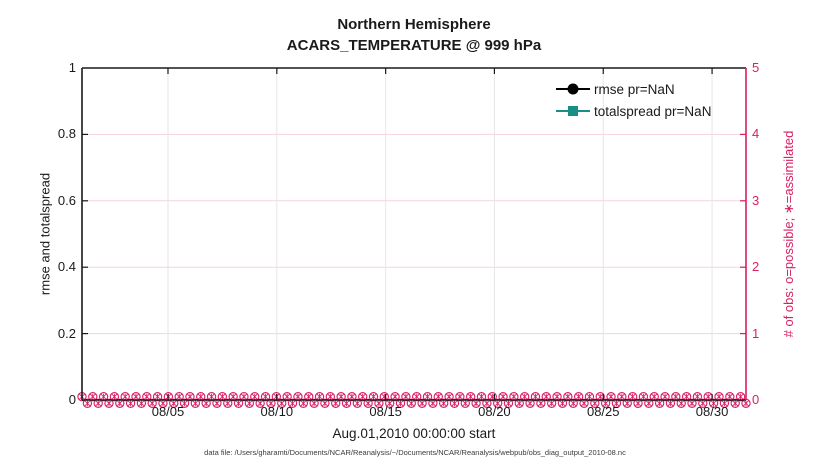  What do you see at coordinates (756, 267) in the screenshot?
I see `right-y-tick-label: 2` at bounding box center [756, 267].